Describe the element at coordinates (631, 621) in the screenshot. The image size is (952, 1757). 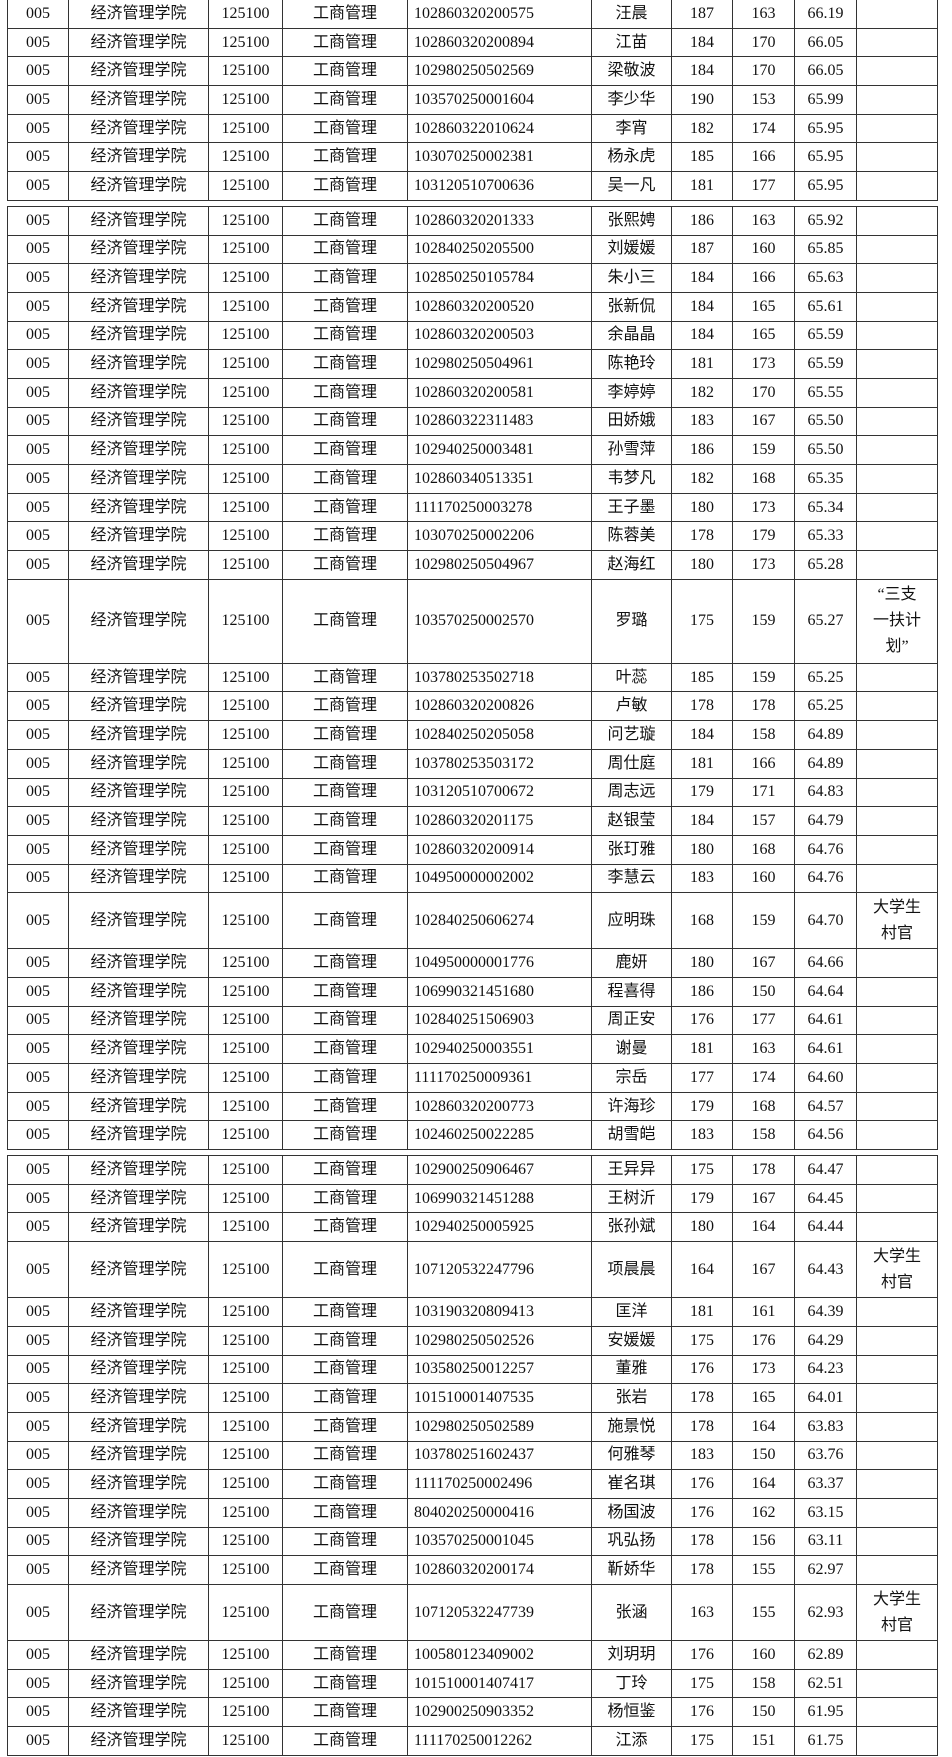
I see `name-cell: 罗璐` at that location.